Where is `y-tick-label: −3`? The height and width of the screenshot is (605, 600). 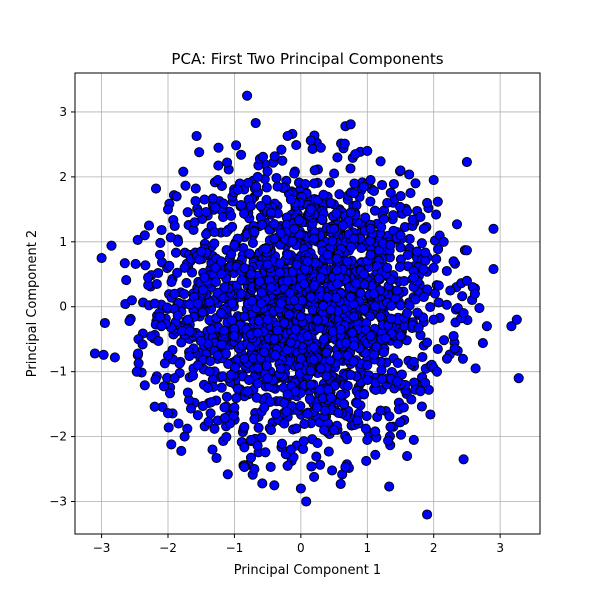
y-tick-label: −3 is located at coordinates (58, 502).